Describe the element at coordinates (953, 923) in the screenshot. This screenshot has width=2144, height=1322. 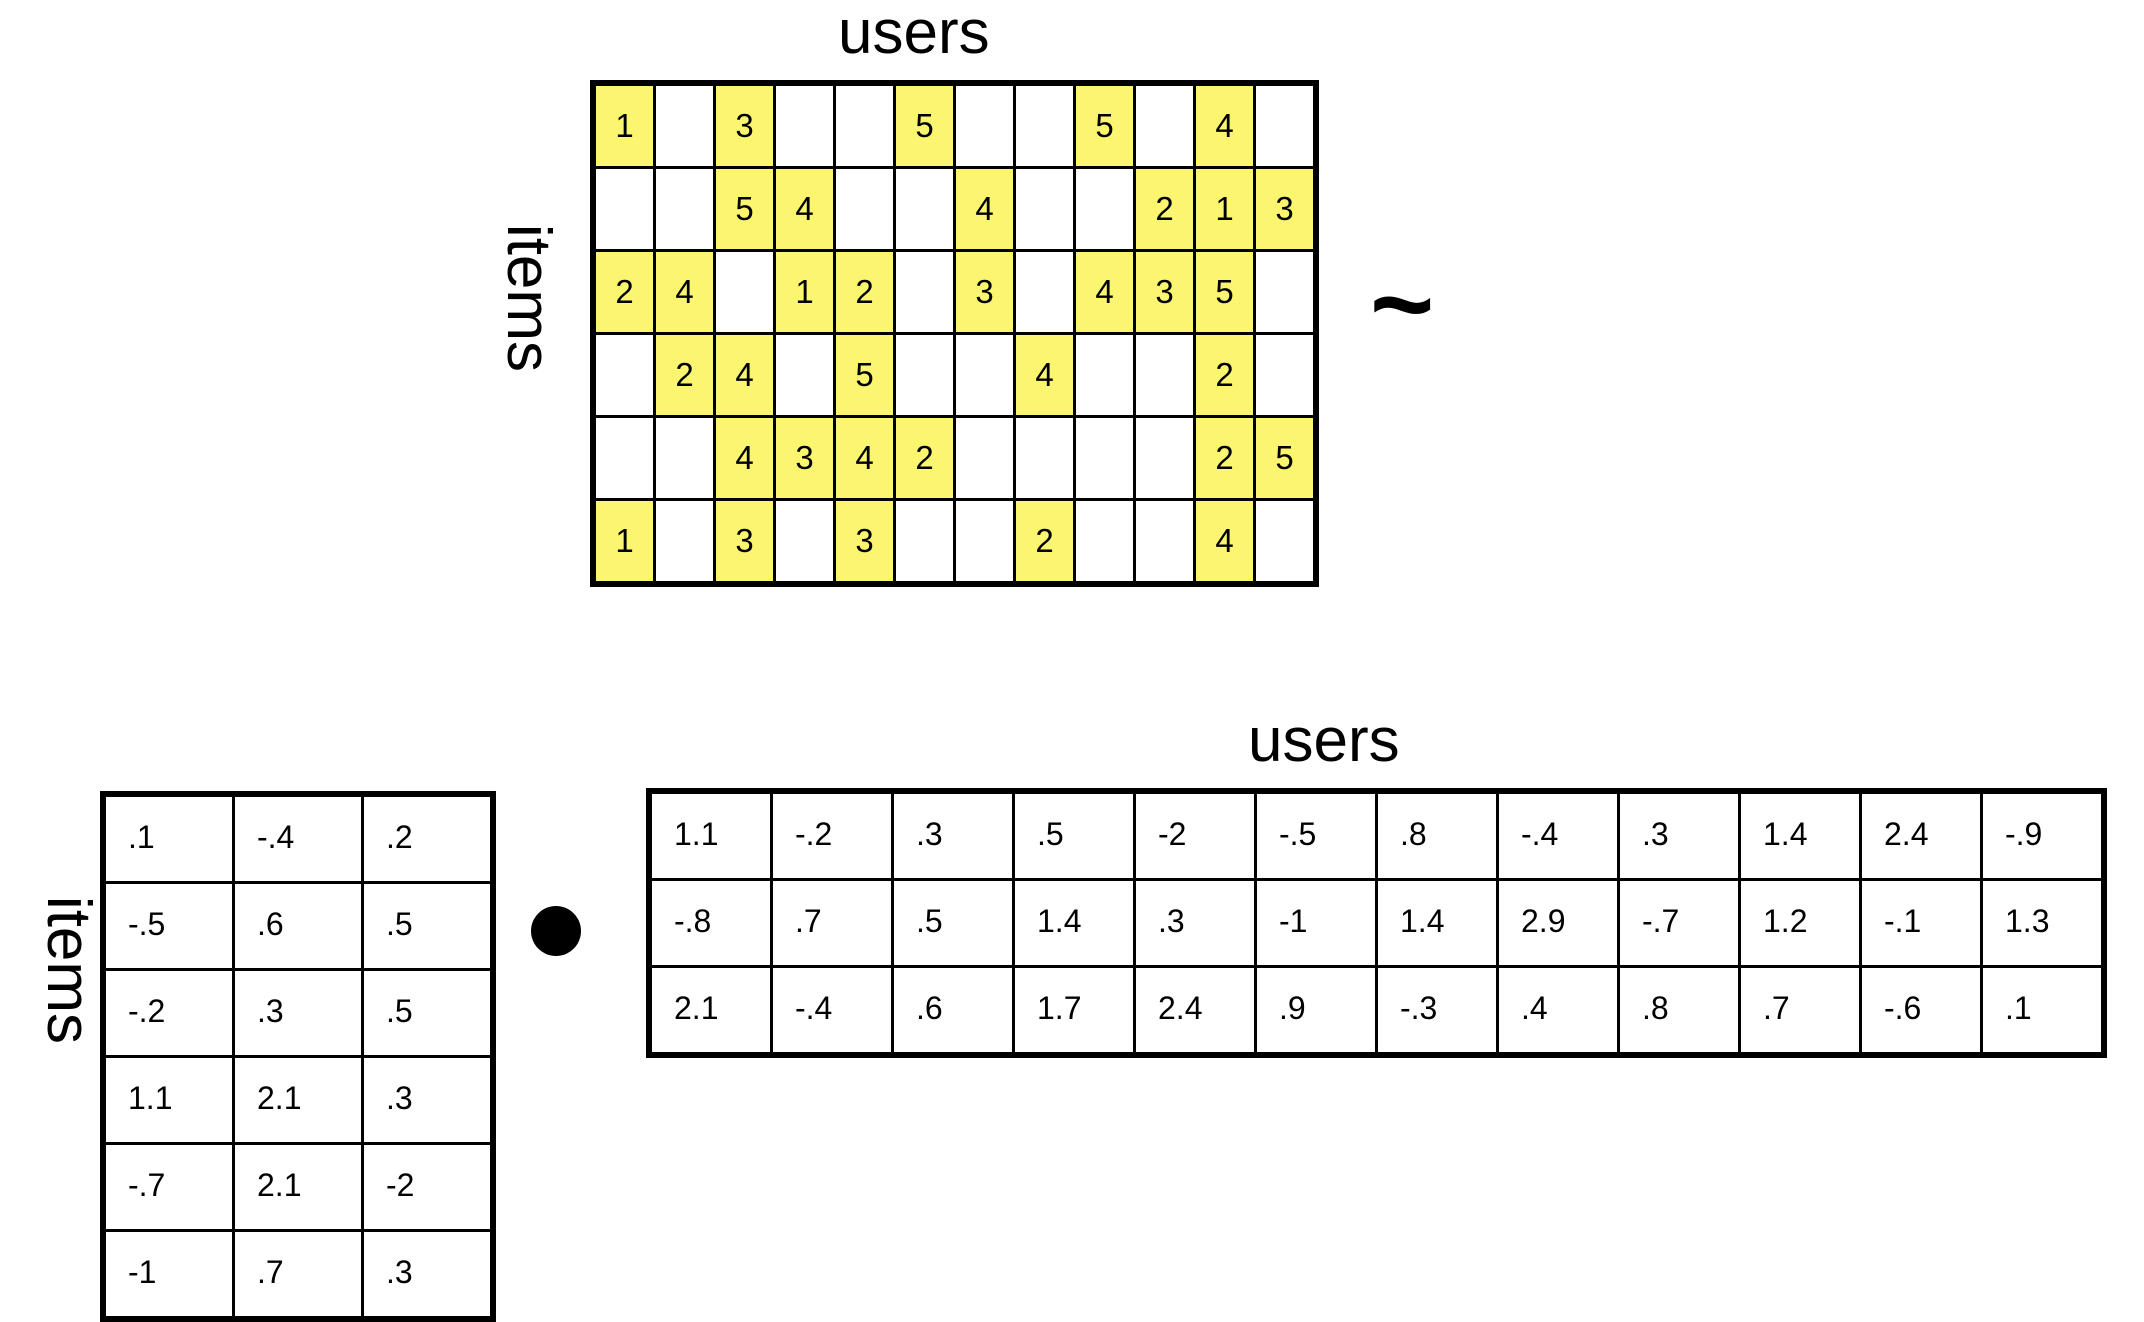
I see `user-factor-cell: .5` at that location.